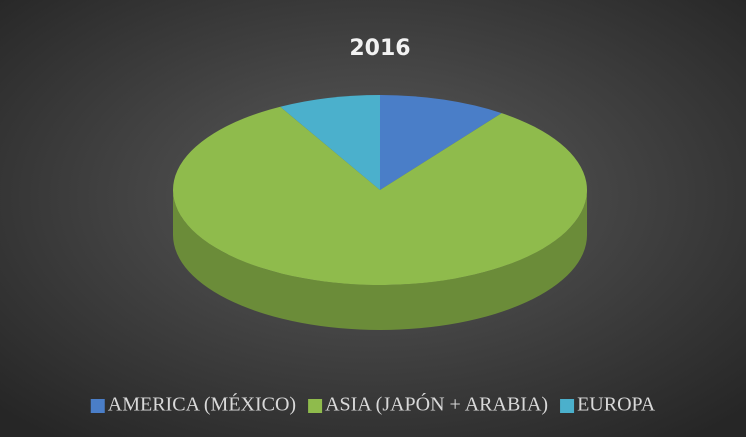  I want to click on chart-title: 2016, so click(379, 48).